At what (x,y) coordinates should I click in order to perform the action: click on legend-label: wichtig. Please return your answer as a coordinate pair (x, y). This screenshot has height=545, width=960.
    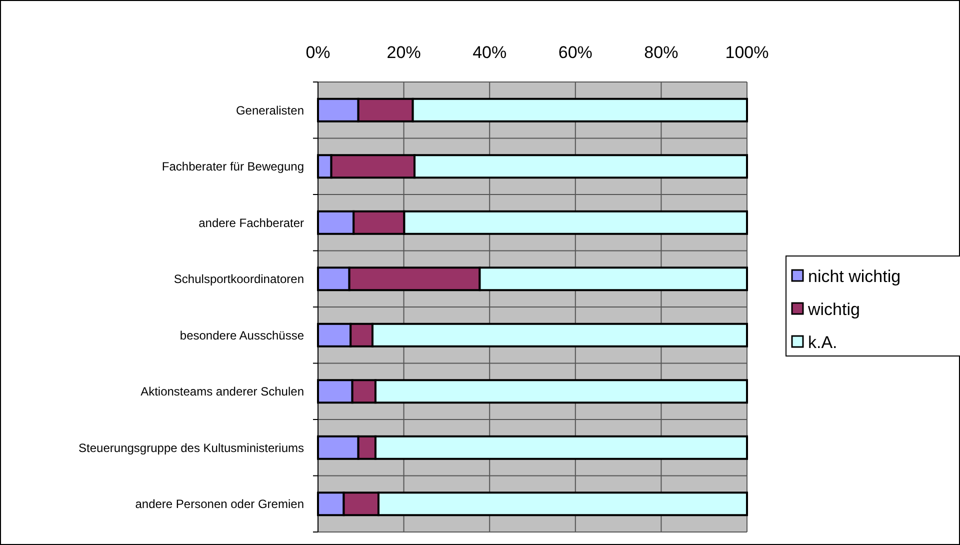
    Looking at the image, I should click on (833, 309).